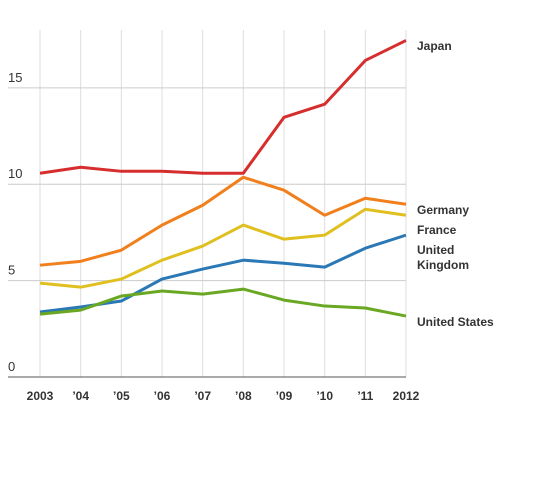 This screenshot has height=500, width=550. What do you see at coordinates (15, 173) in the screenshot?
I see `y-tick-label: 10` at bounding box center [15, 173].